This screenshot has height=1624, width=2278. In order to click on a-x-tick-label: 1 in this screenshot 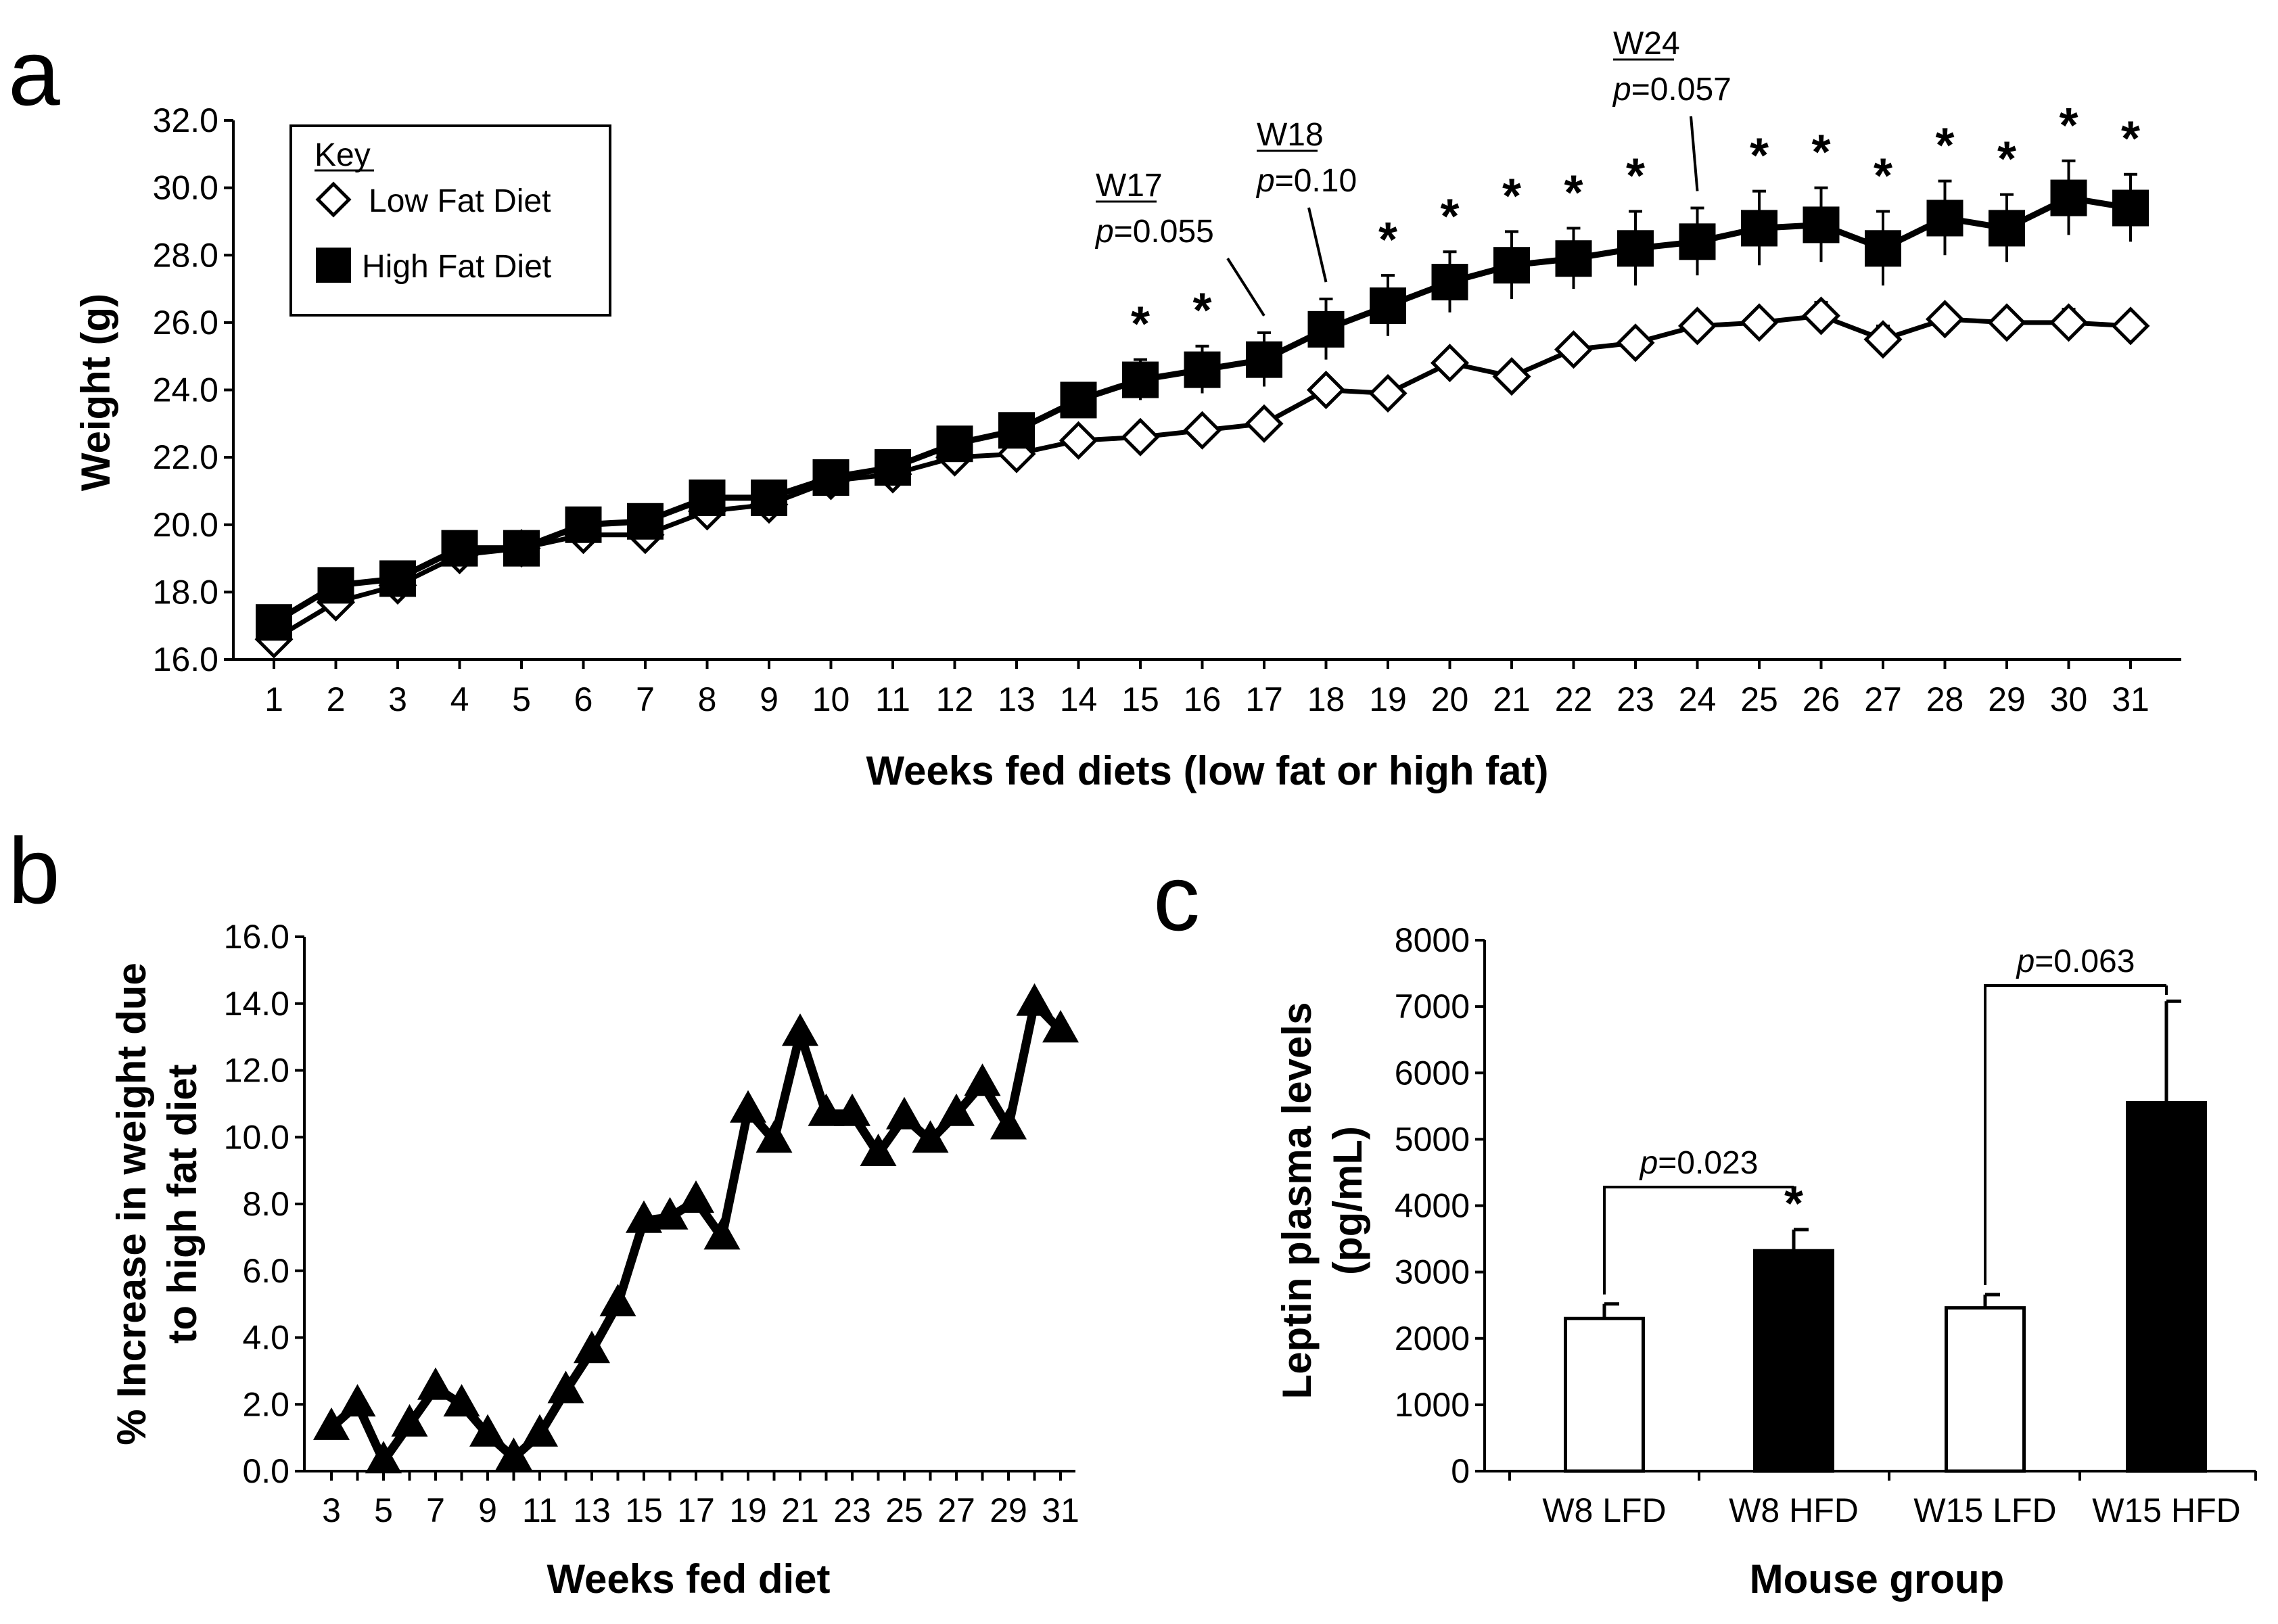, I will do `click(273, 699)`.